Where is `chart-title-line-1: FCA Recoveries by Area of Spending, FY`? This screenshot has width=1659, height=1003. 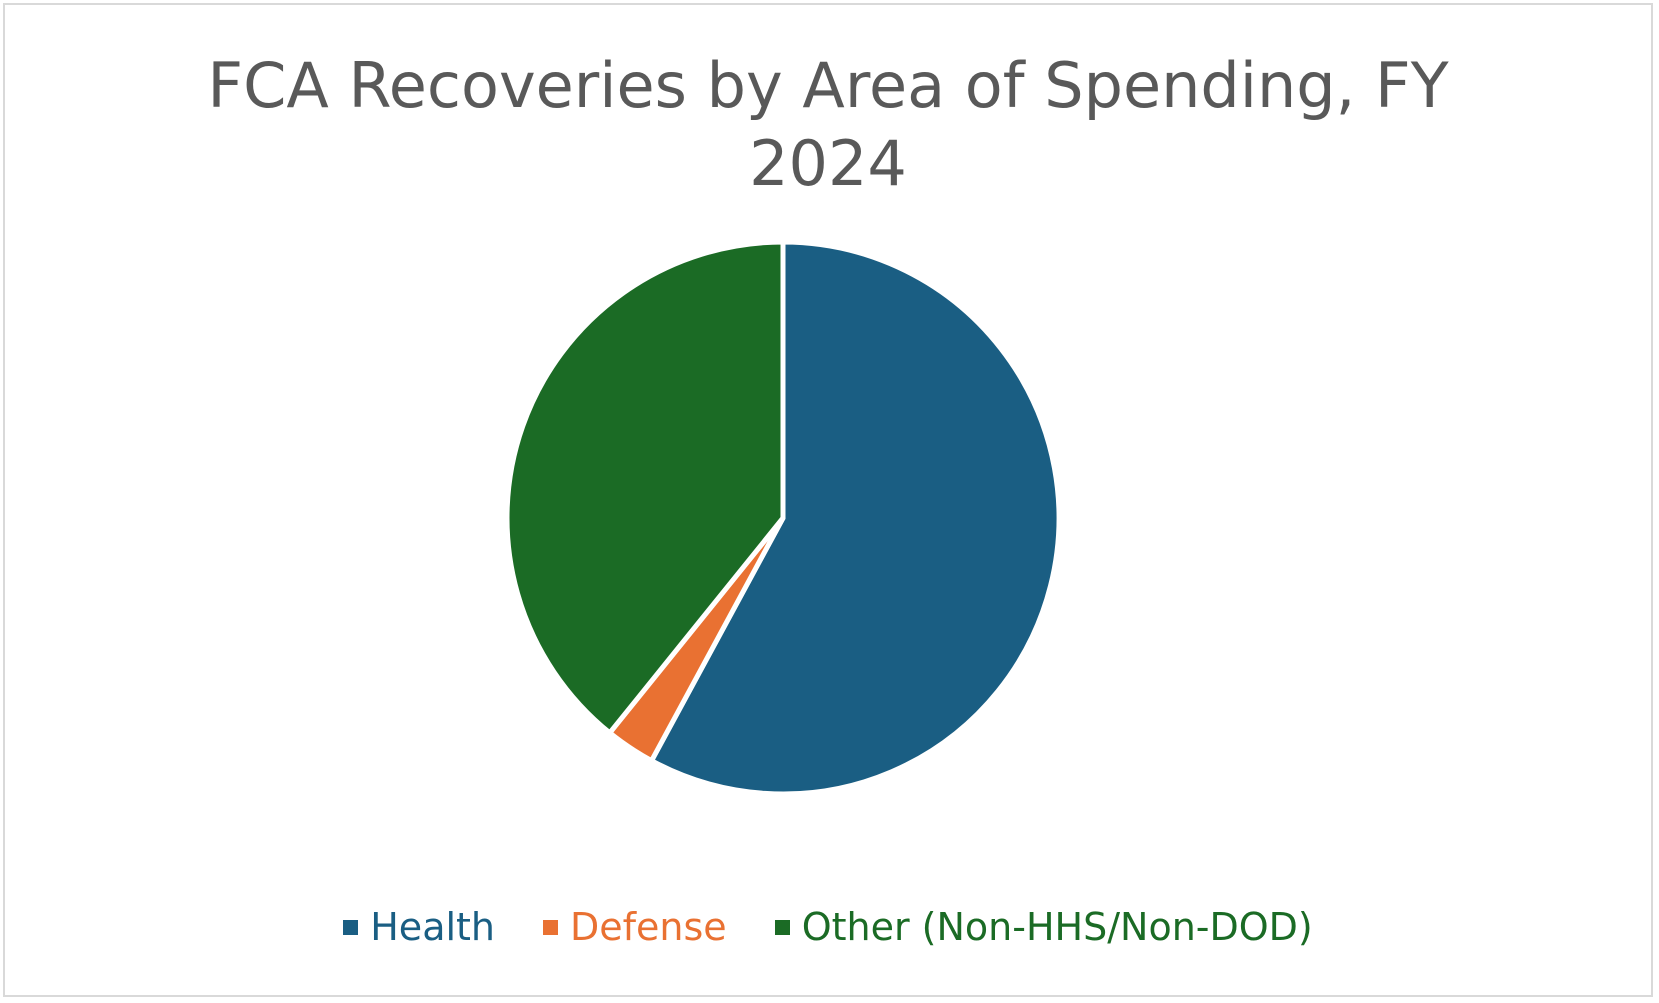 chart-title-line-1: FCA Recoveries by Area of Spending, FY is located at coordinates (828, 85).